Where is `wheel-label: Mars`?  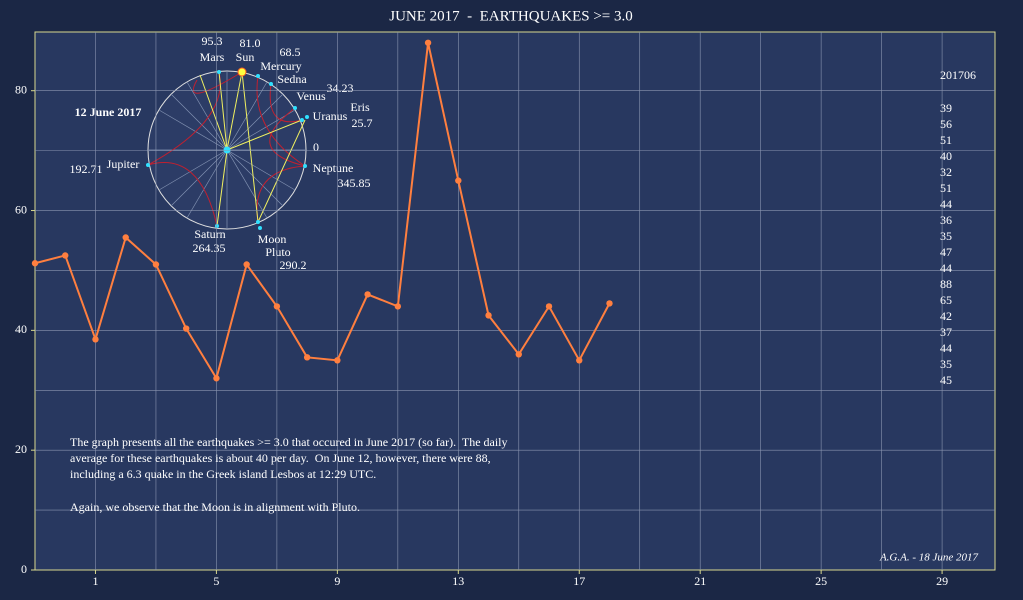
wheel-label: Mars is located at coordinates (212, 57).